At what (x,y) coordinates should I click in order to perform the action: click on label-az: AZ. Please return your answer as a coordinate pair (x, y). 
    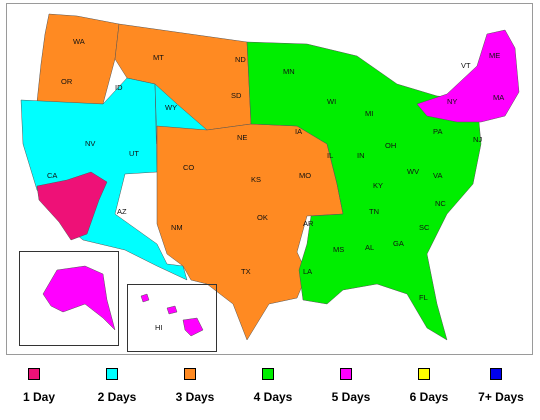
    Looking at the image, I should click on (122, 211).